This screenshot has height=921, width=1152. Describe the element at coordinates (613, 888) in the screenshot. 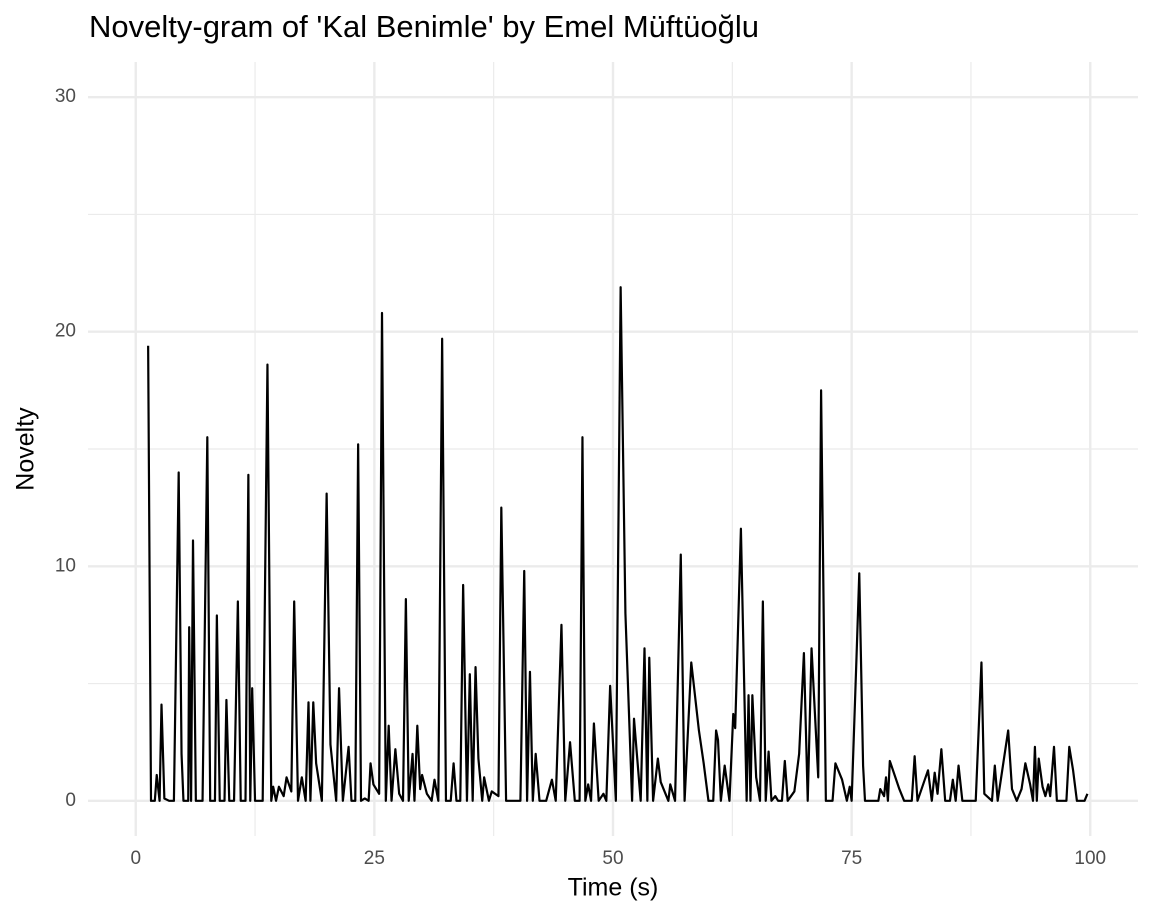

I see `x-axis-label: Time (s)` at that location.